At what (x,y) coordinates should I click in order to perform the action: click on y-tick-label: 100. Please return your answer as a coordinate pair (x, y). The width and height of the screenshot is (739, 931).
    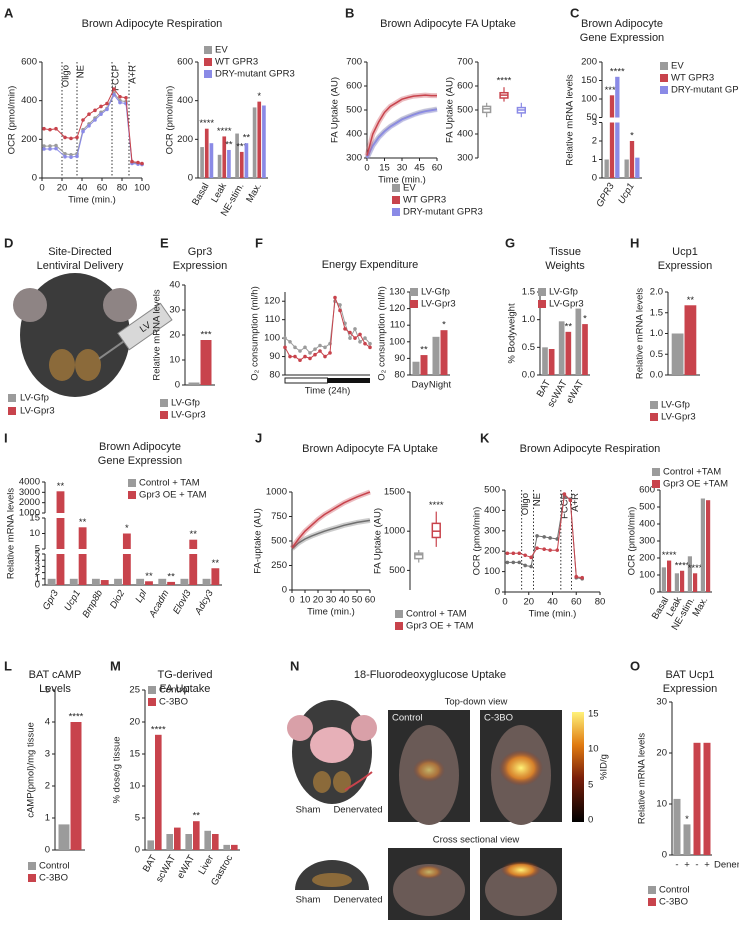
    Looking at the image, I should click on (397, 341).